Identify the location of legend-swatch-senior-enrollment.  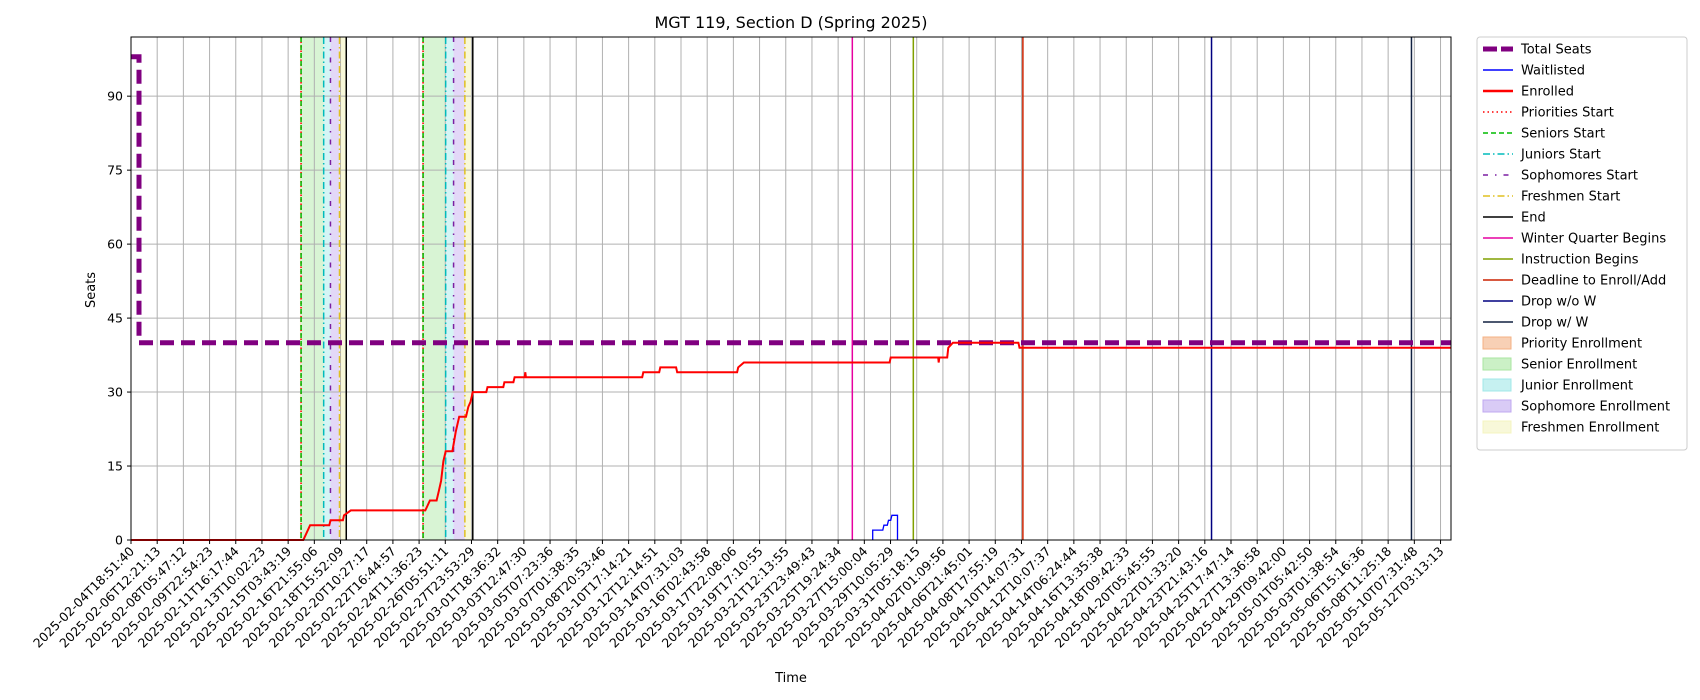
(1497, 364).